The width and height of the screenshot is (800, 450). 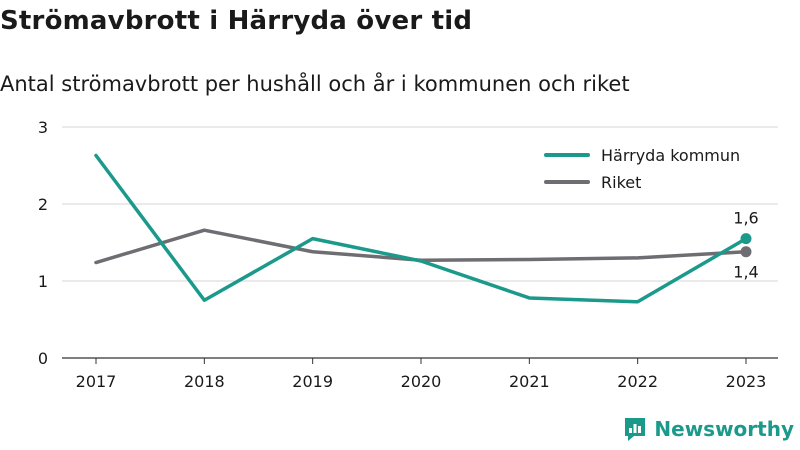 What do you see at coordinates (745, 272) in the screenshot?
I see `riket-end-label: 1,4` at bounding box center [745, 272].